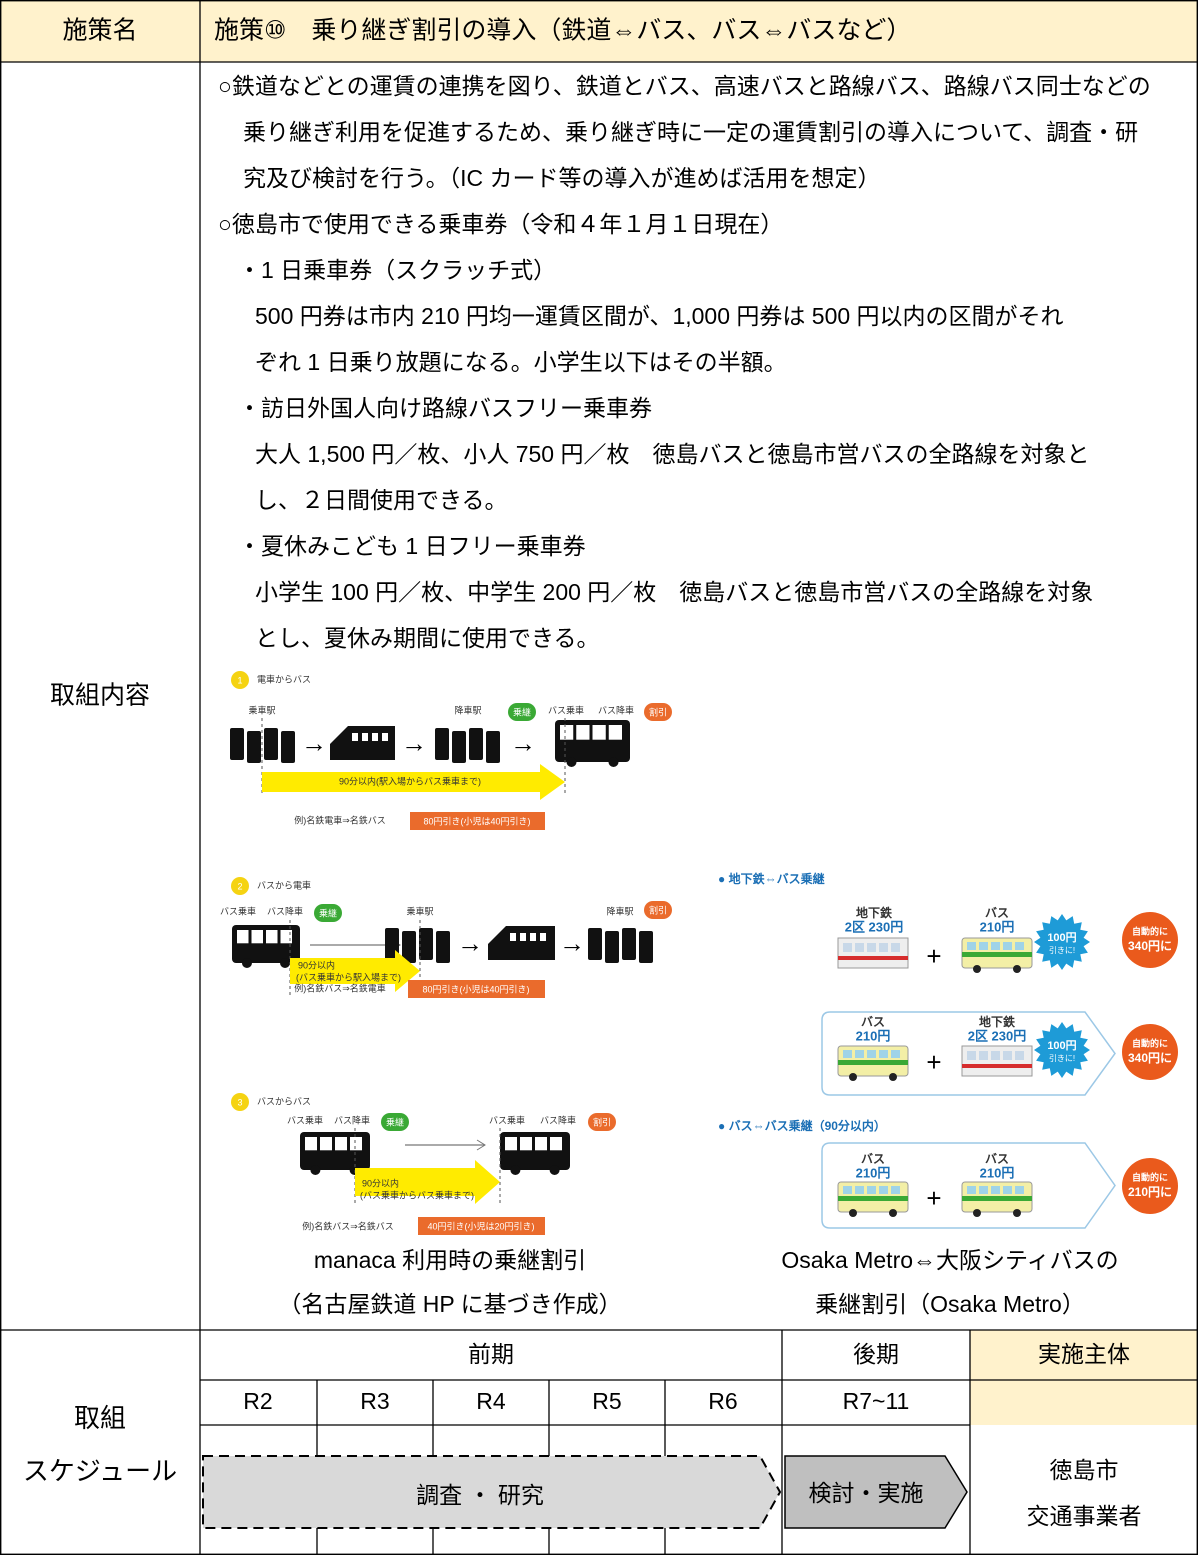 The width and height of the screenshot is (1198, 1555). Describe the element at coordinates (491, 1401) in the screenshot. I see `year: R4` at that location.